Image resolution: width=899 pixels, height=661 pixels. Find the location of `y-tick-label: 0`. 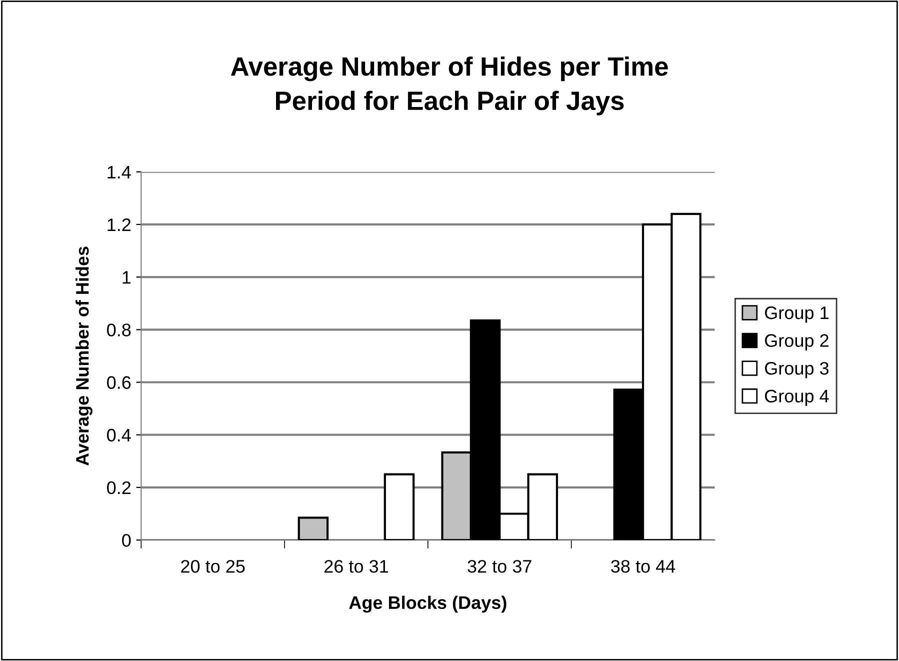

y-tick-label: 0 is located at coordinates (126, 540).